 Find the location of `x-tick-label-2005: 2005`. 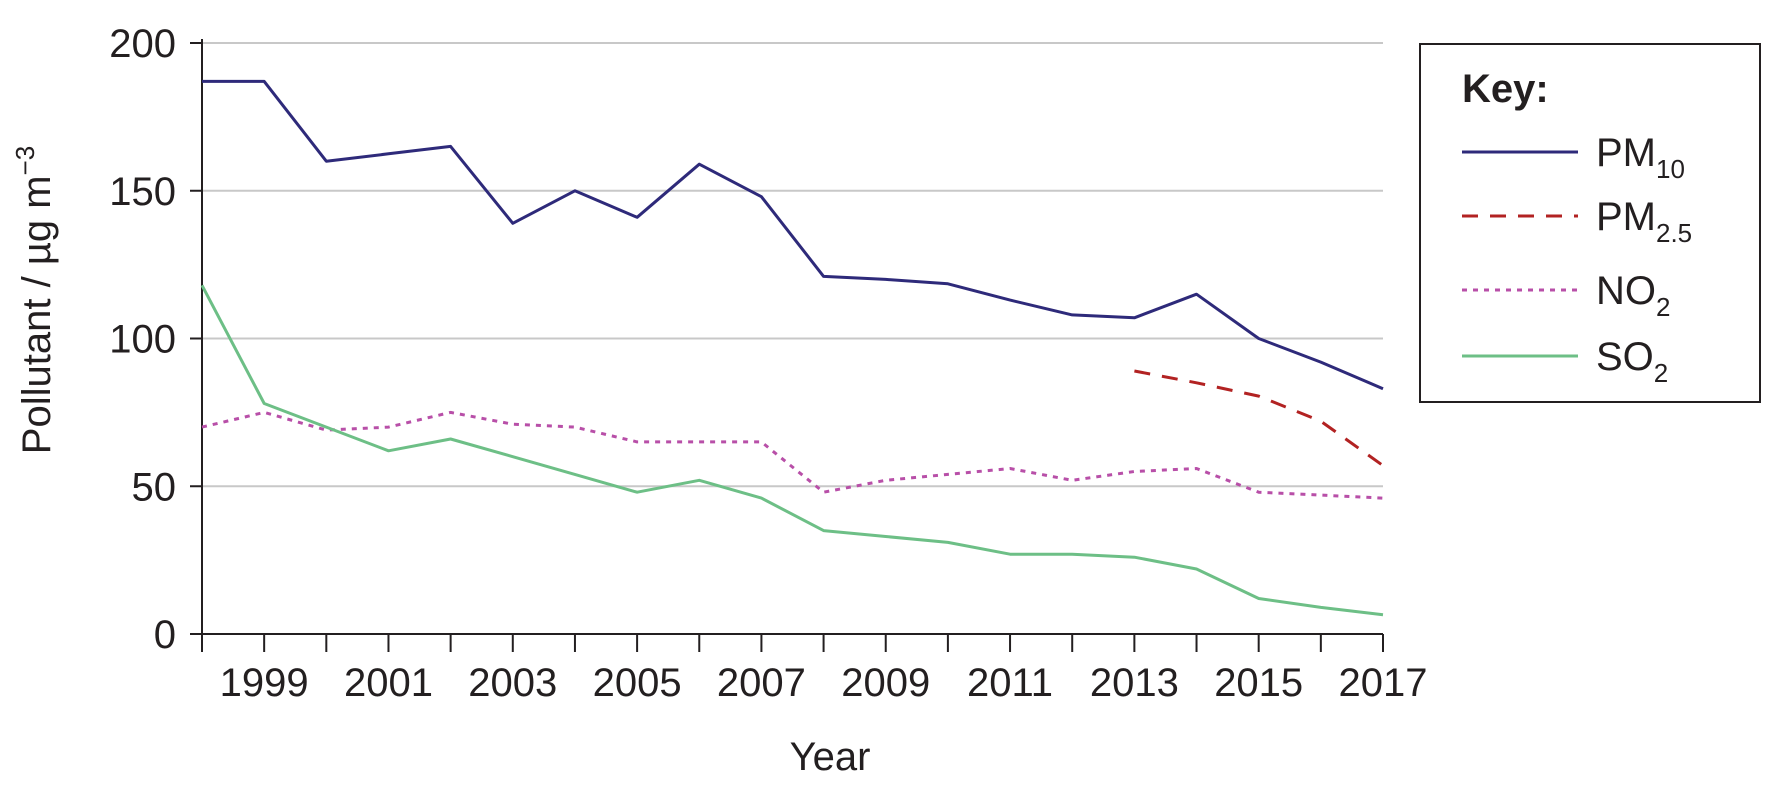

x-tick-label-2005: 2005 is located at coordinates (637, 683).